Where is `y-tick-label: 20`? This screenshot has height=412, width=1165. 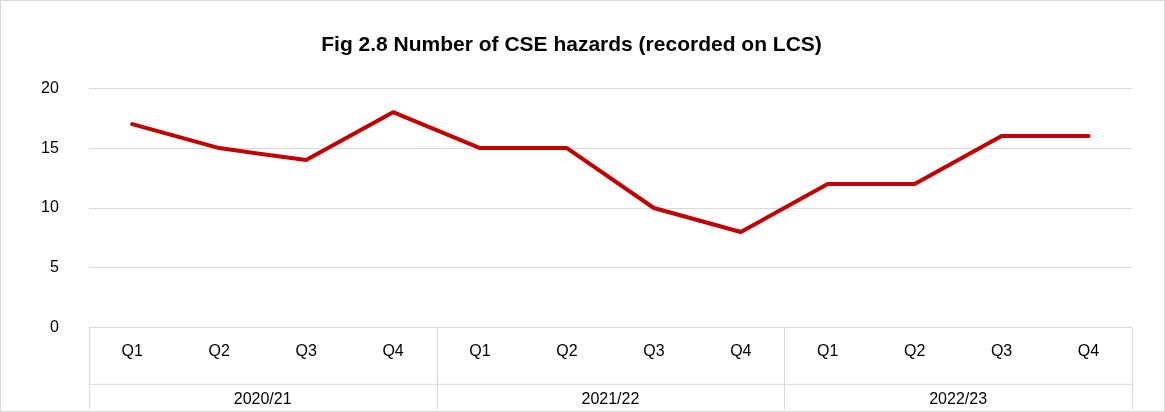
y-tick-label: 20 is located at coordinates (50, 87).